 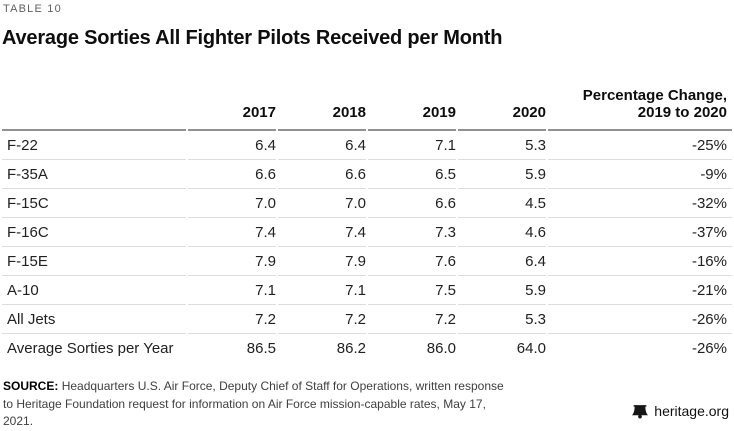 I want to click on source-label: SOURCE:, so click(x=31, y=386).